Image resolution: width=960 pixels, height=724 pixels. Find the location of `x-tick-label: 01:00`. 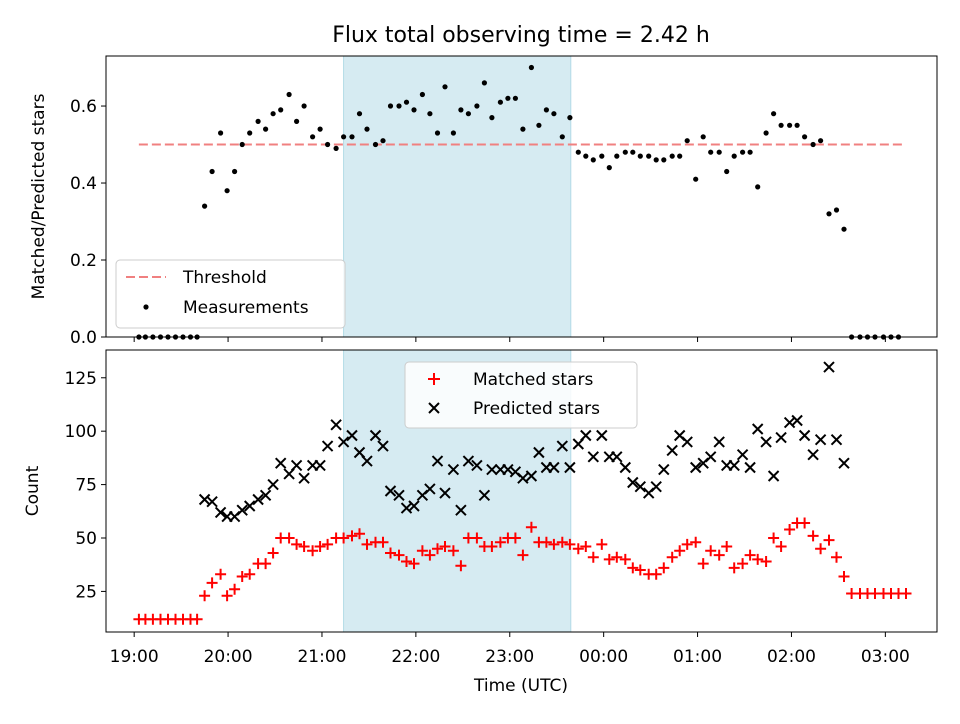

x-tick-label: 01:00 is located at coordinates (697, 657).